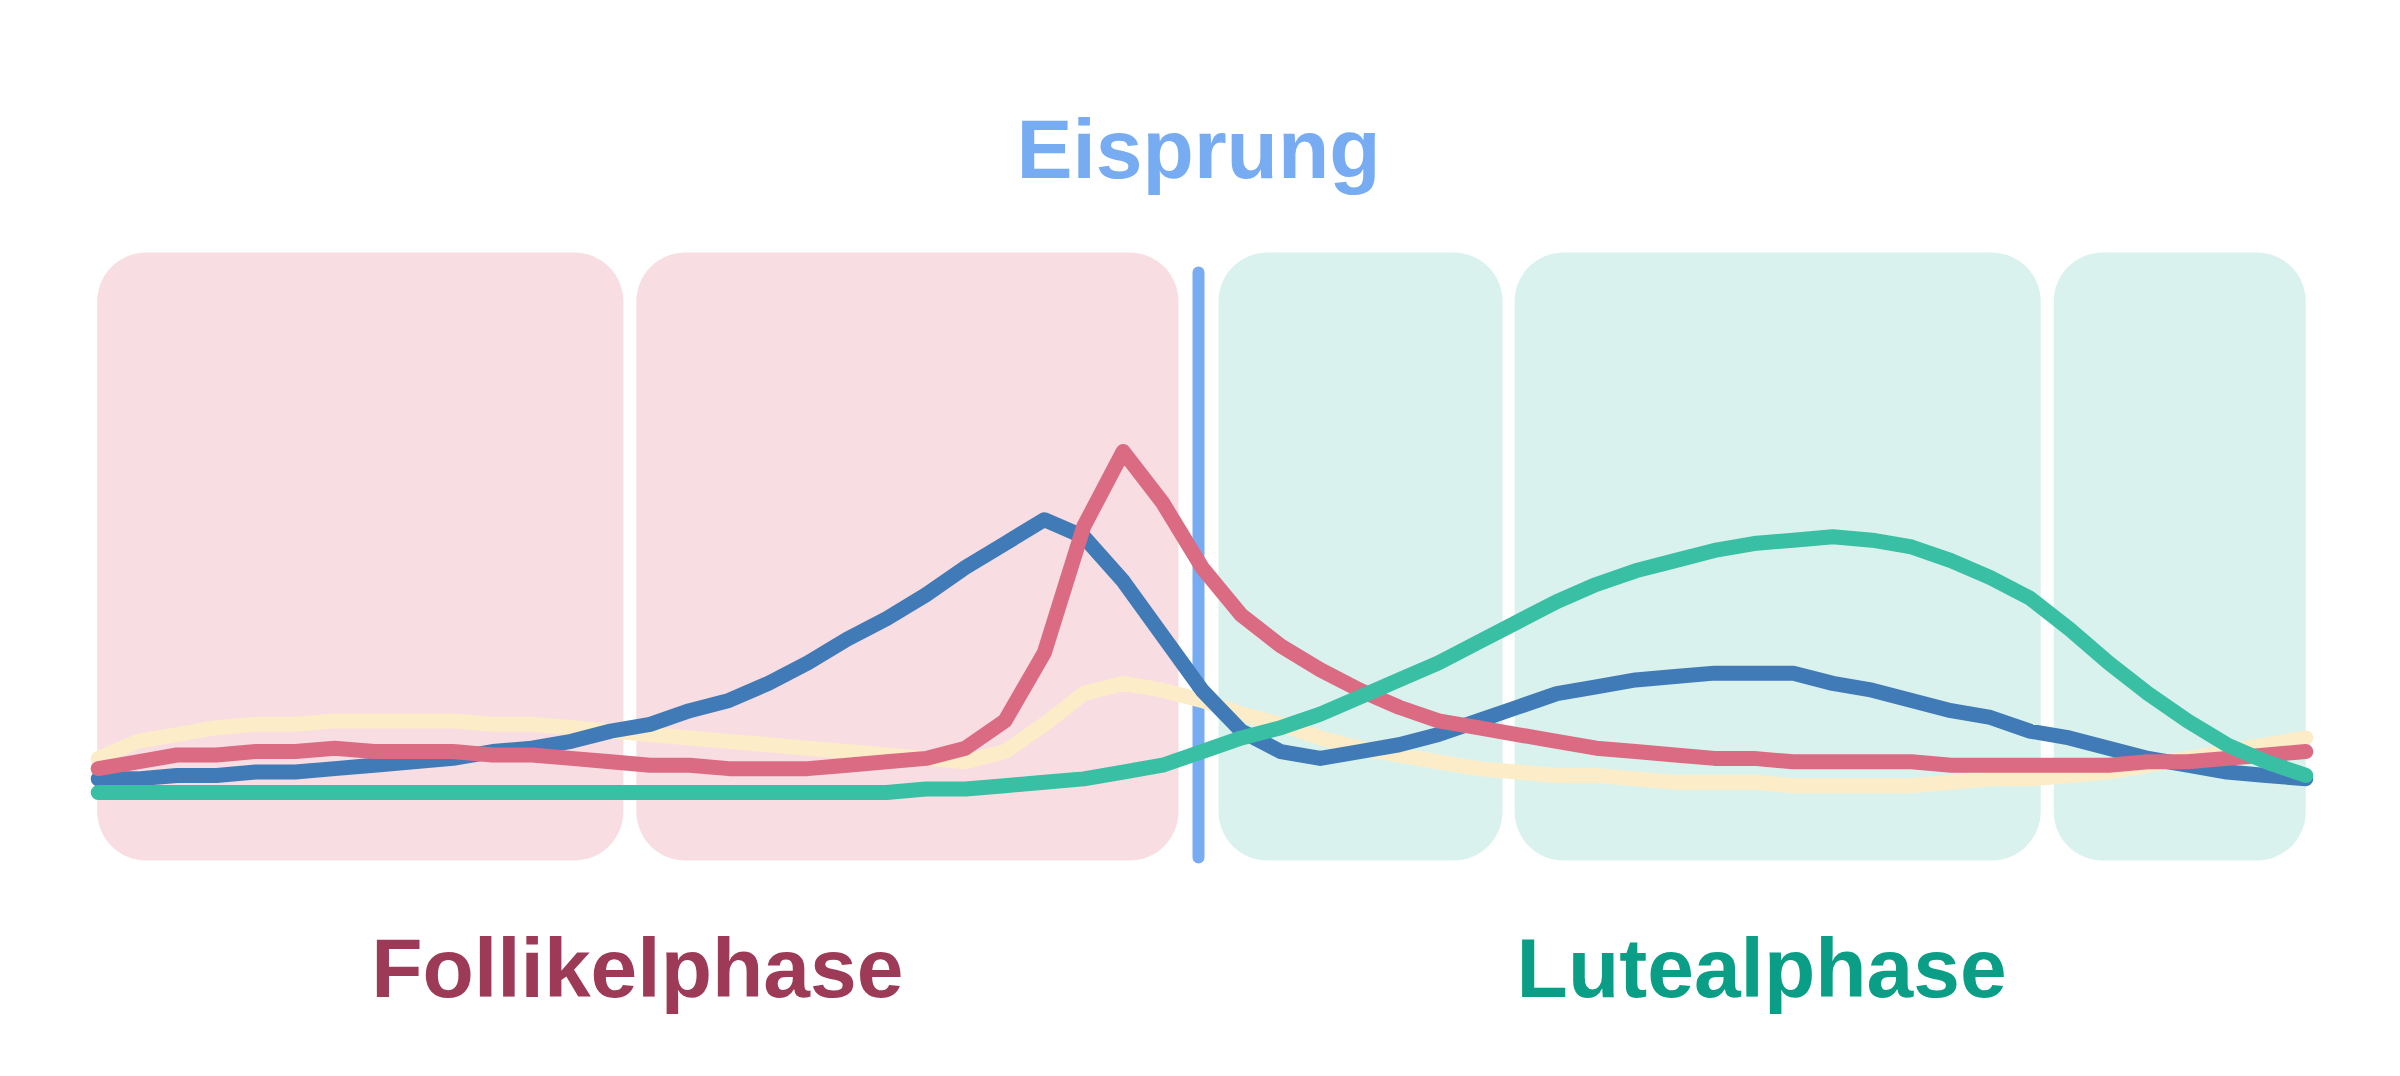 The width and height of the screenshot is (2400, 1076). I want to click on text: Lutealphase, so click(1761, 967).